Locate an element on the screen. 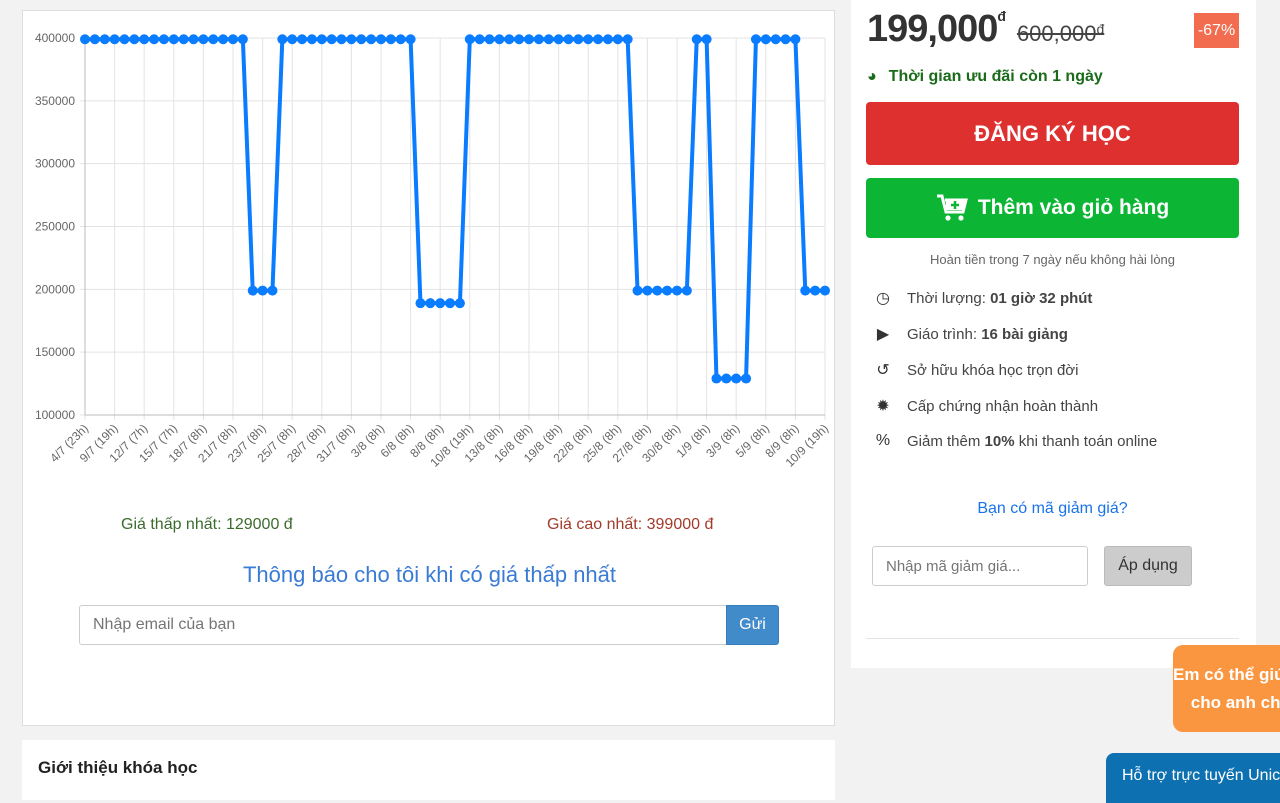 This screenshot has width=1280, height=803. y-tick-label: 400000 is located at coordinates (55, 38).